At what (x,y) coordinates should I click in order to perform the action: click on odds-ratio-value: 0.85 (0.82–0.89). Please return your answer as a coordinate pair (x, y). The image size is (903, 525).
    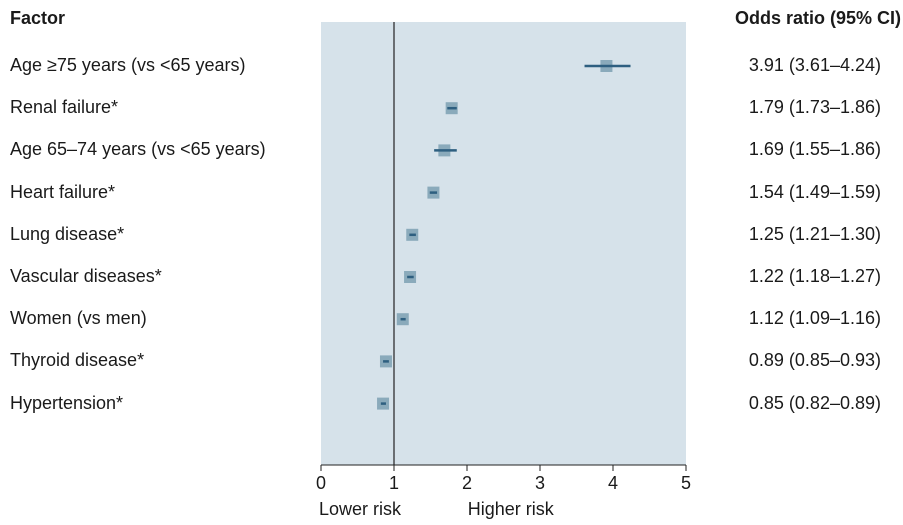
    Looking at the image, I should click on (814, 402).